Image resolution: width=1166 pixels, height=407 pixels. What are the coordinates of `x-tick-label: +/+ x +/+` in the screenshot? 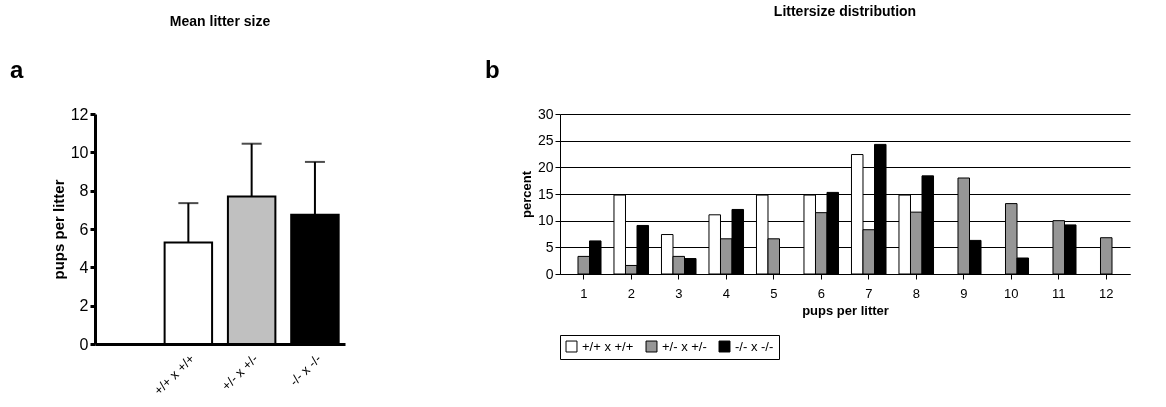 It's located at (174, 374).